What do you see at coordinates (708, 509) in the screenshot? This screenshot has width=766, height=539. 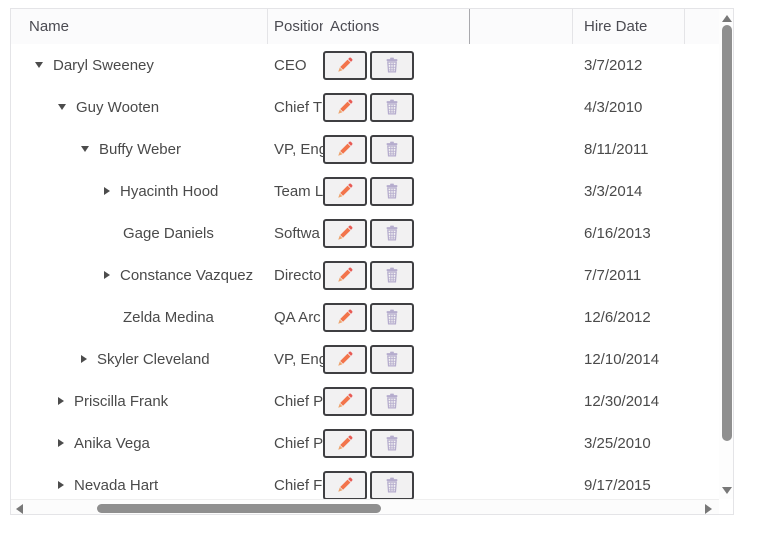 I see `scroll-right-arrow-icon` at bounding box center [708, 509].